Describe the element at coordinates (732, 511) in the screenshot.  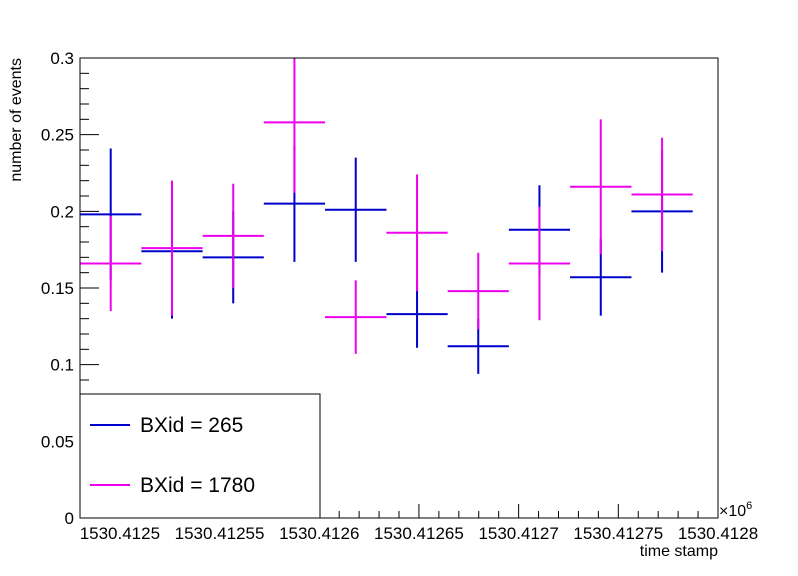
I see `x-axis-multiplier-base: ×10` at that location.